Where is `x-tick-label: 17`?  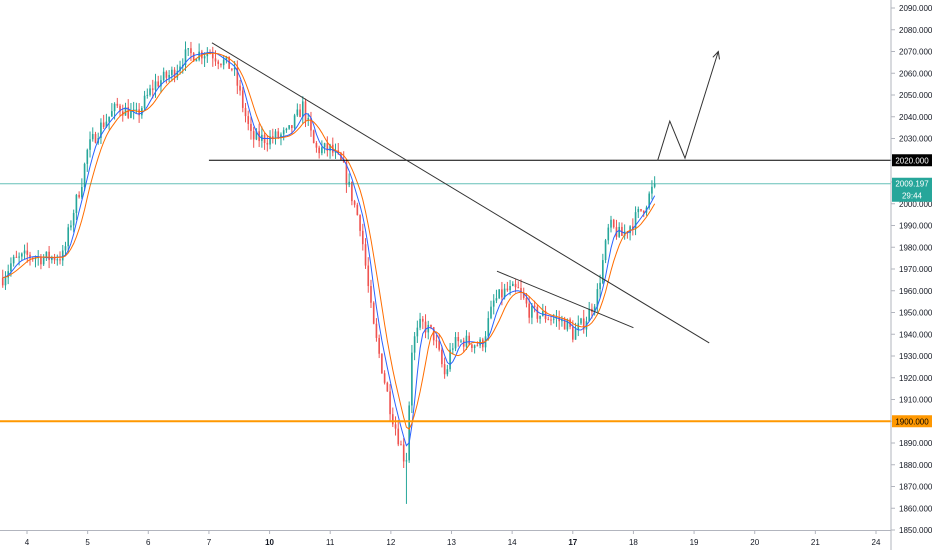 x-tick-label: 17 is located at coordinates (572, 542).